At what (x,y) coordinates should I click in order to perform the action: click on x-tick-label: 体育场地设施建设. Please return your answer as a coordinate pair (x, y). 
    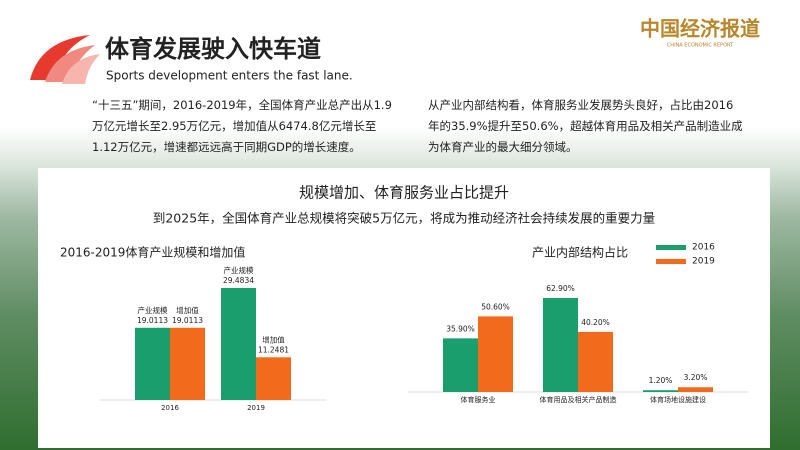
    Looking at the image, I should click on (678, 399).